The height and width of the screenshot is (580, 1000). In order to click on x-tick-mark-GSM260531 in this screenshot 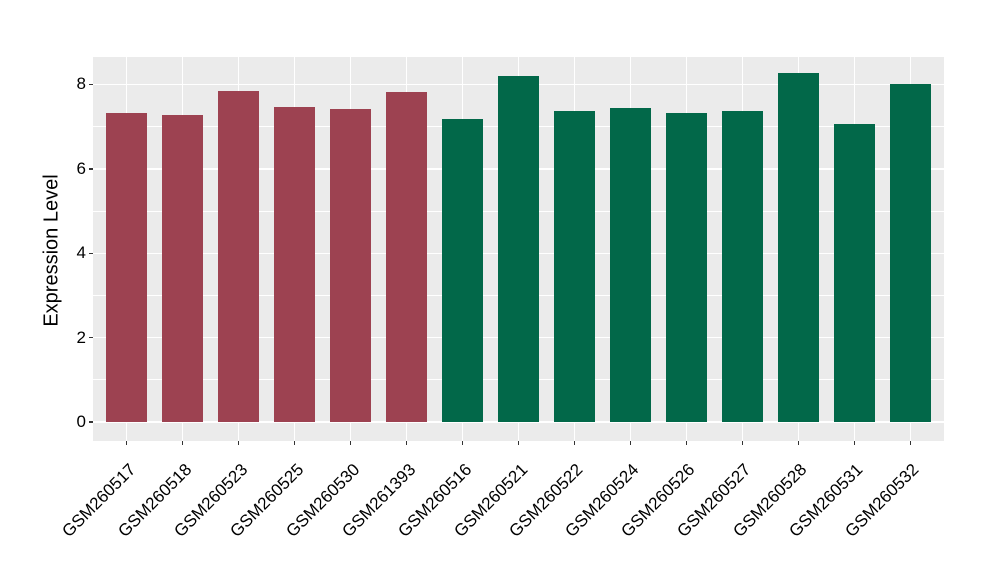, I will do `click(854, 443)`.